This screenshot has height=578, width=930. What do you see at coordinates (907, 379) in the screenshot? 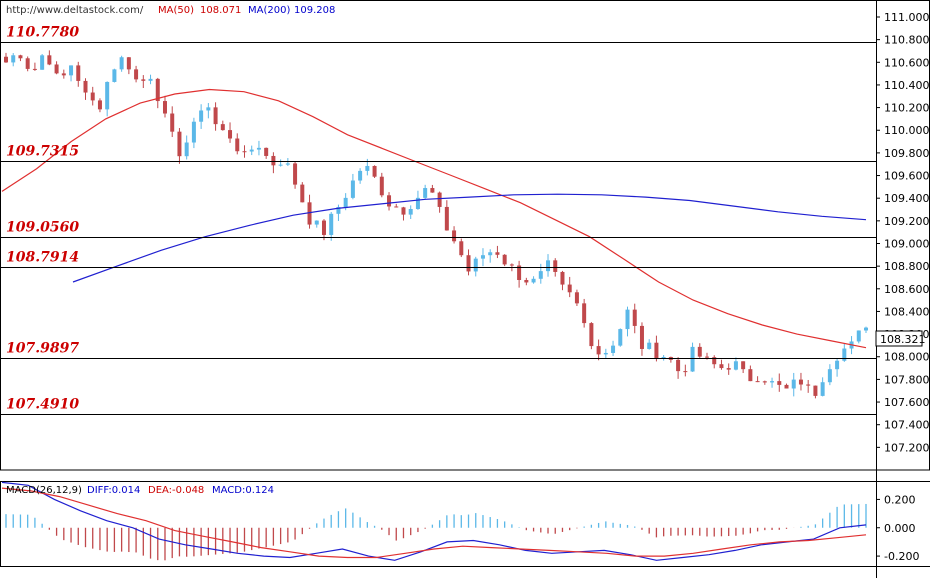
I see `price-tick-label: 107.800` at bounding box center [907, 379].